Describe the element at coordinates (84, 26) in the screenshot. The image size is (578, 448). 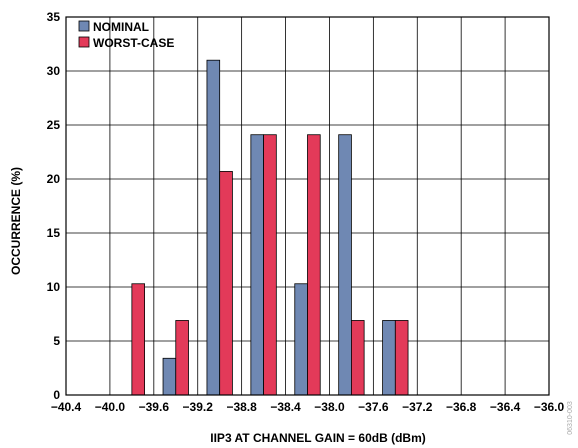
I see `legend-swatch-nominal` at that location.